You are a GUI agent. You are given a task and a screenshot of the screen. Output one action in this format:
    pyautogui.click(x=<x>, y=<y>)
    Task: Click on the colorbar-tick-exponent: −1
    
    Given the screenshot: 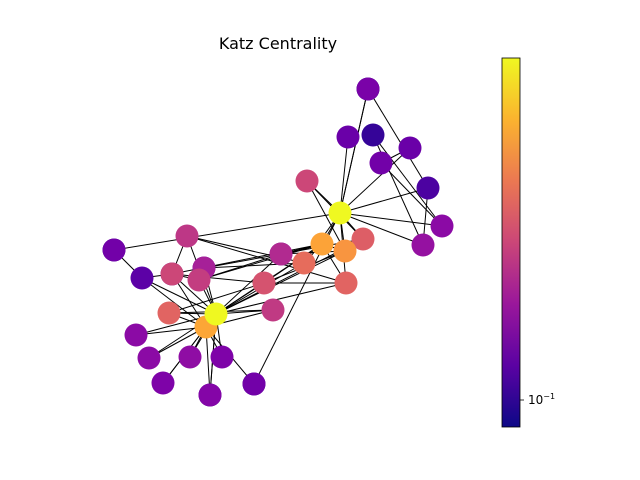 What is the action you would take?
    pyautogui.click(x=549, y=396)
    